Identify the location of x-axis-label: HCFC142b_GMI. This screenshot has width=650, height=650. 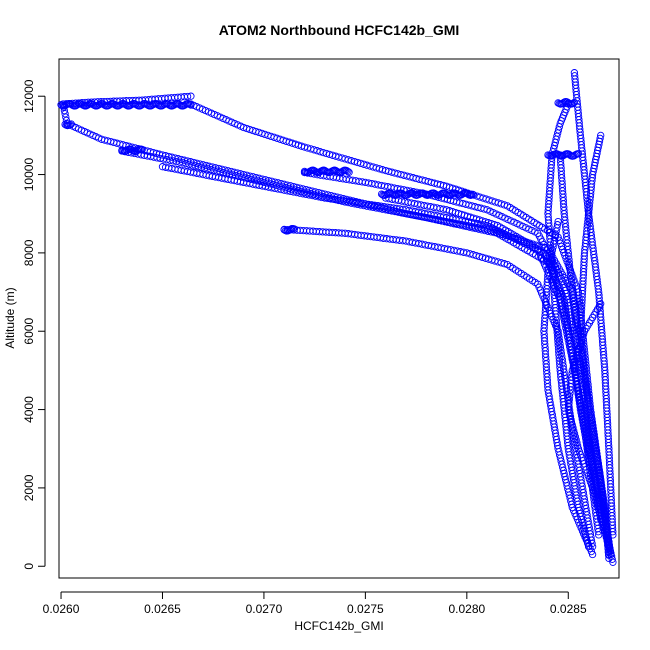
(338, 626).